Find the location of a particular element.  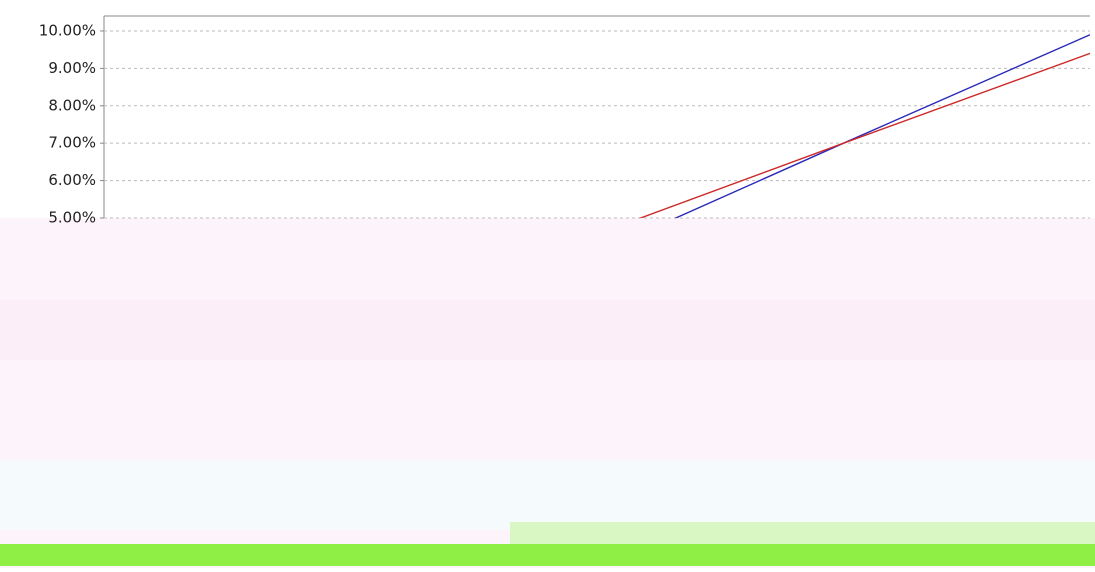

y-tick-label: 10.00% is located at coordinates (67, 30).